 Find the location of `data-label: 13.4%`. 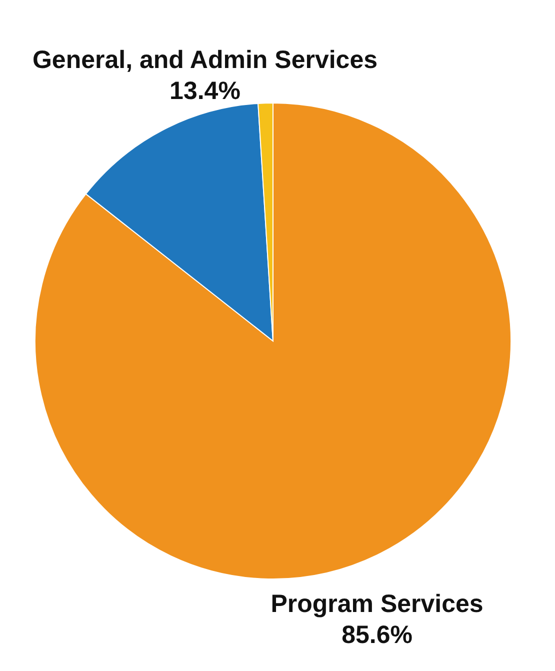

data-label: 13.4% is located at coordinates (205, 91).